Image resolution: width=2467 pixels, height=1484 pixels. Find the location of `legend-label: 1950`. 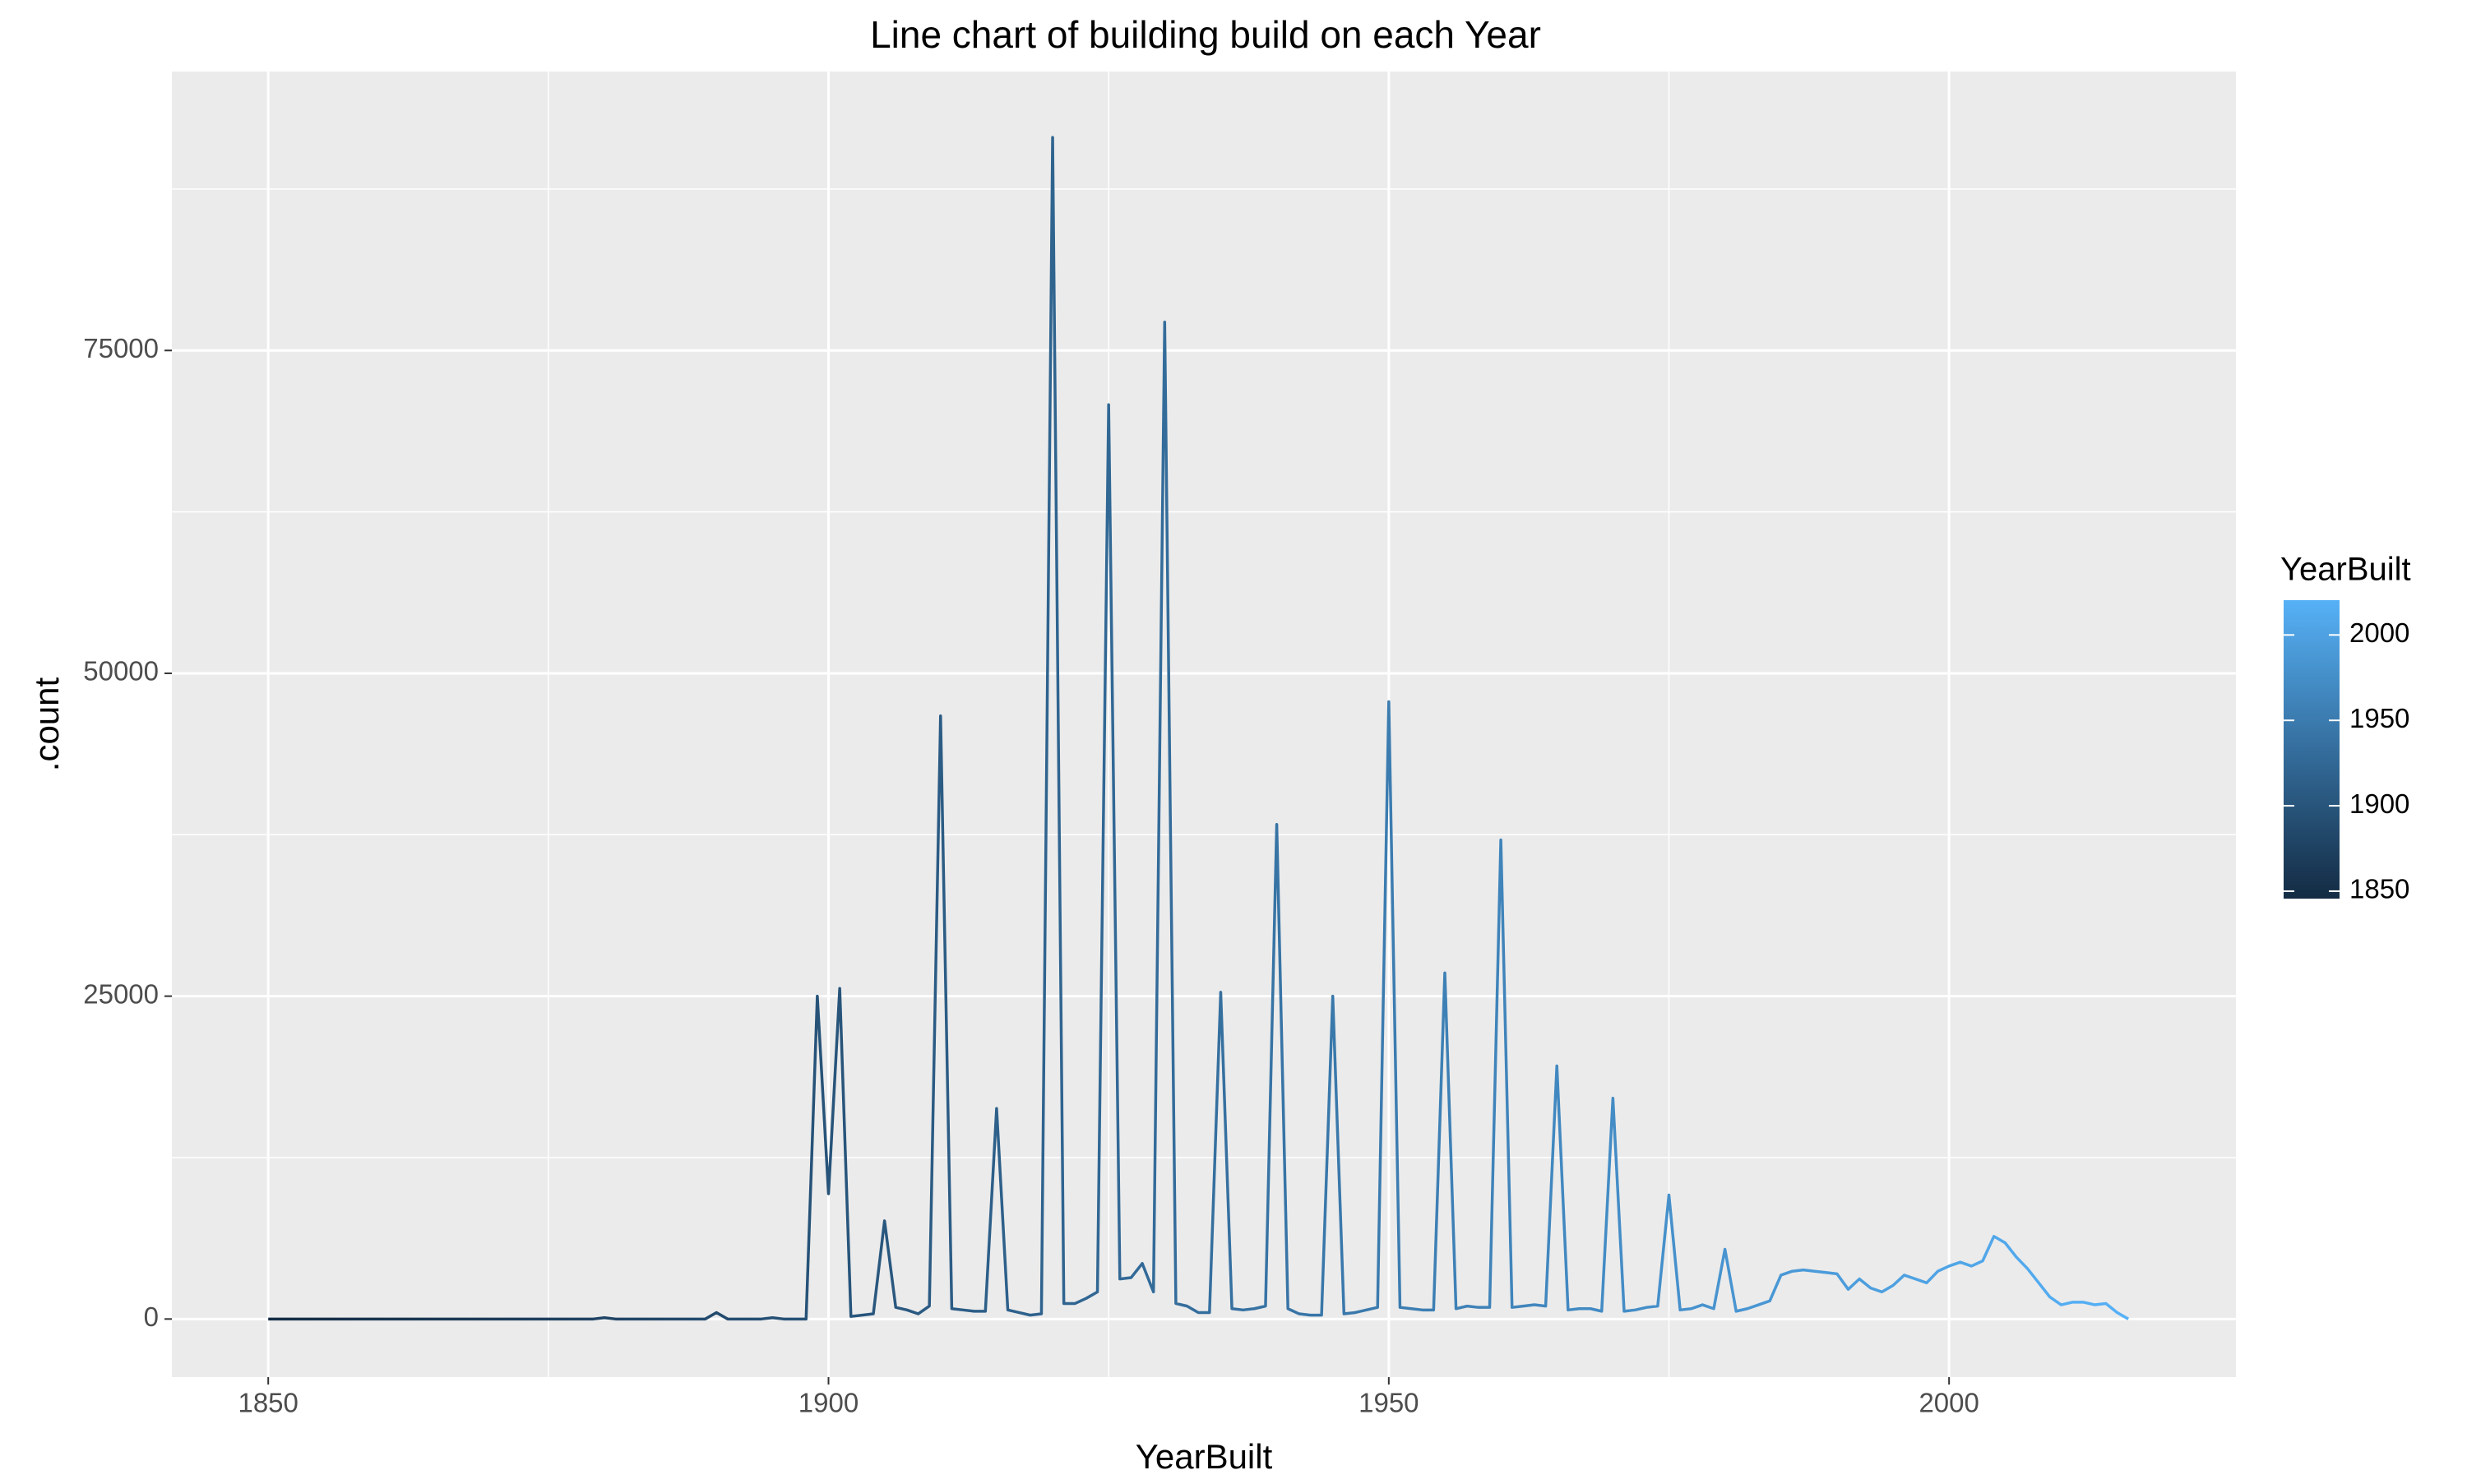

legend-label: 1950 is located at coordinates (2379, 718).